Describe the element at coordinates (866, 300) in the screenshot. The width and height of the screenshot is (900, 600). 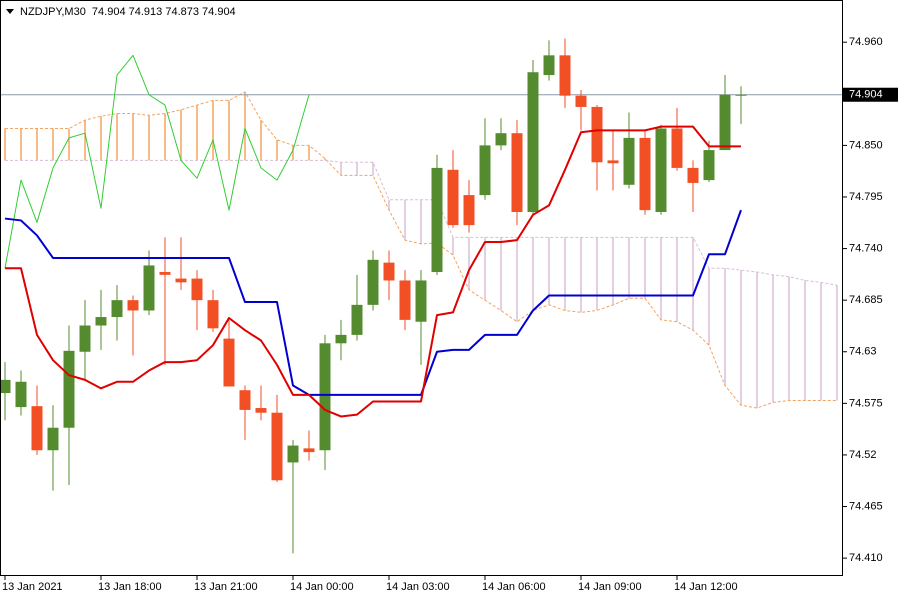
I see `y-tick-label: 74.685` at that location.